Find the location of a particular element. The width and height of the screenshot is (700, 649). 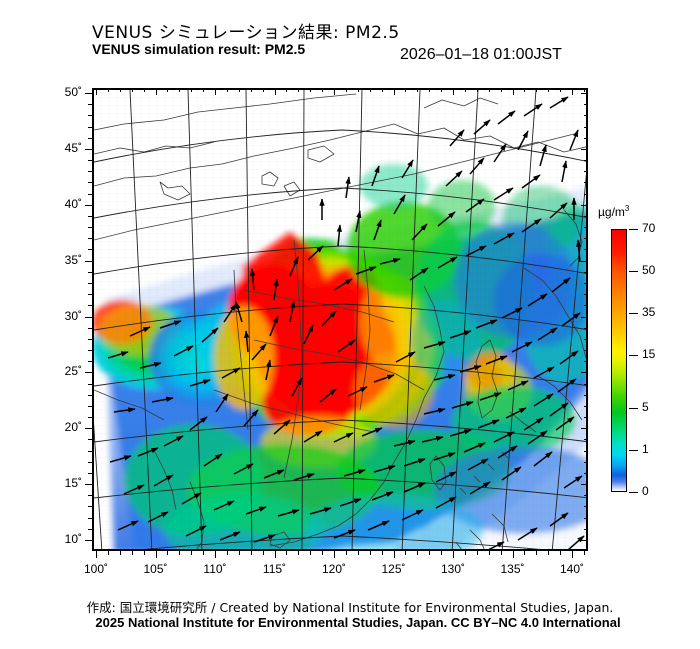

x-axis-tick-label: 130˚ is located at coordinates (453, 569).